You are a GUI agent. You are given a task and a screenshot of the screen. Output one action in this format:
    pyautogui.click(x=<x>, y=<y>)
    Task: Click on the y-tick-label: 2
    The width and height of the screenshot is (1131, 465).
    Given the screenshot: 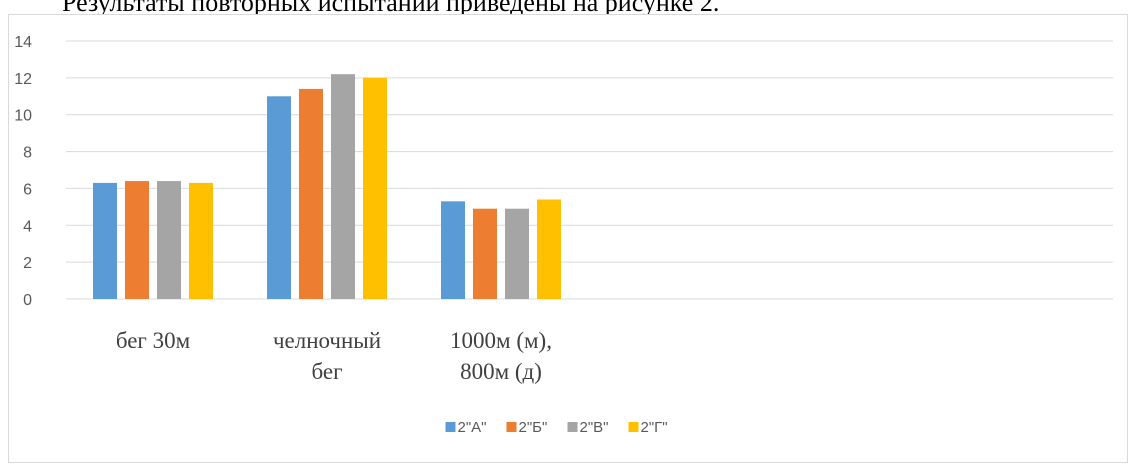 What is the action you would take?
    pyautogui.click(x=27, y=263)
    